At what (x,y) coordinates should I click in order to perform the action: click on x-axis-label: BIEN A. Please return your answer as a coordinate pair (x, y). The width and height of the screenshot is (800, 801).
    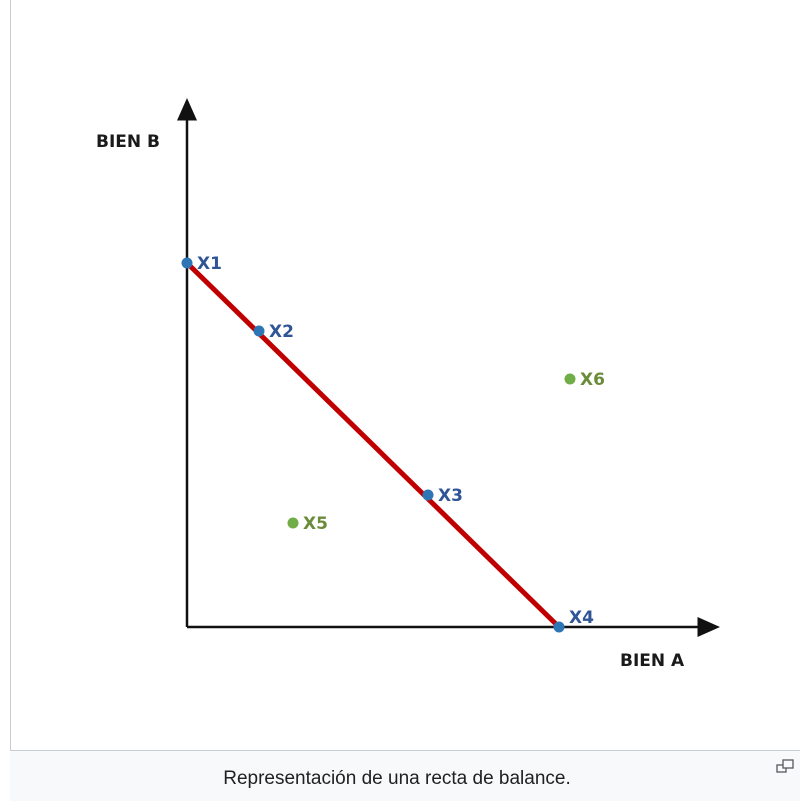
    Looking at the image, I should click on (652, 661).